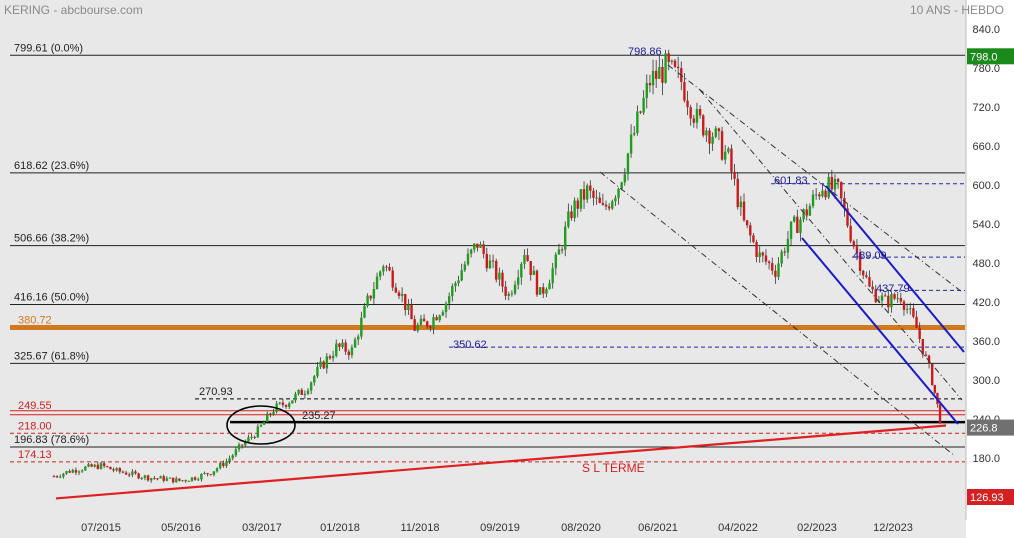  What do you see at coordinates (319, 416) in the screenshot?
I see `level-label: 235.27` at bounding box center [319, 416].